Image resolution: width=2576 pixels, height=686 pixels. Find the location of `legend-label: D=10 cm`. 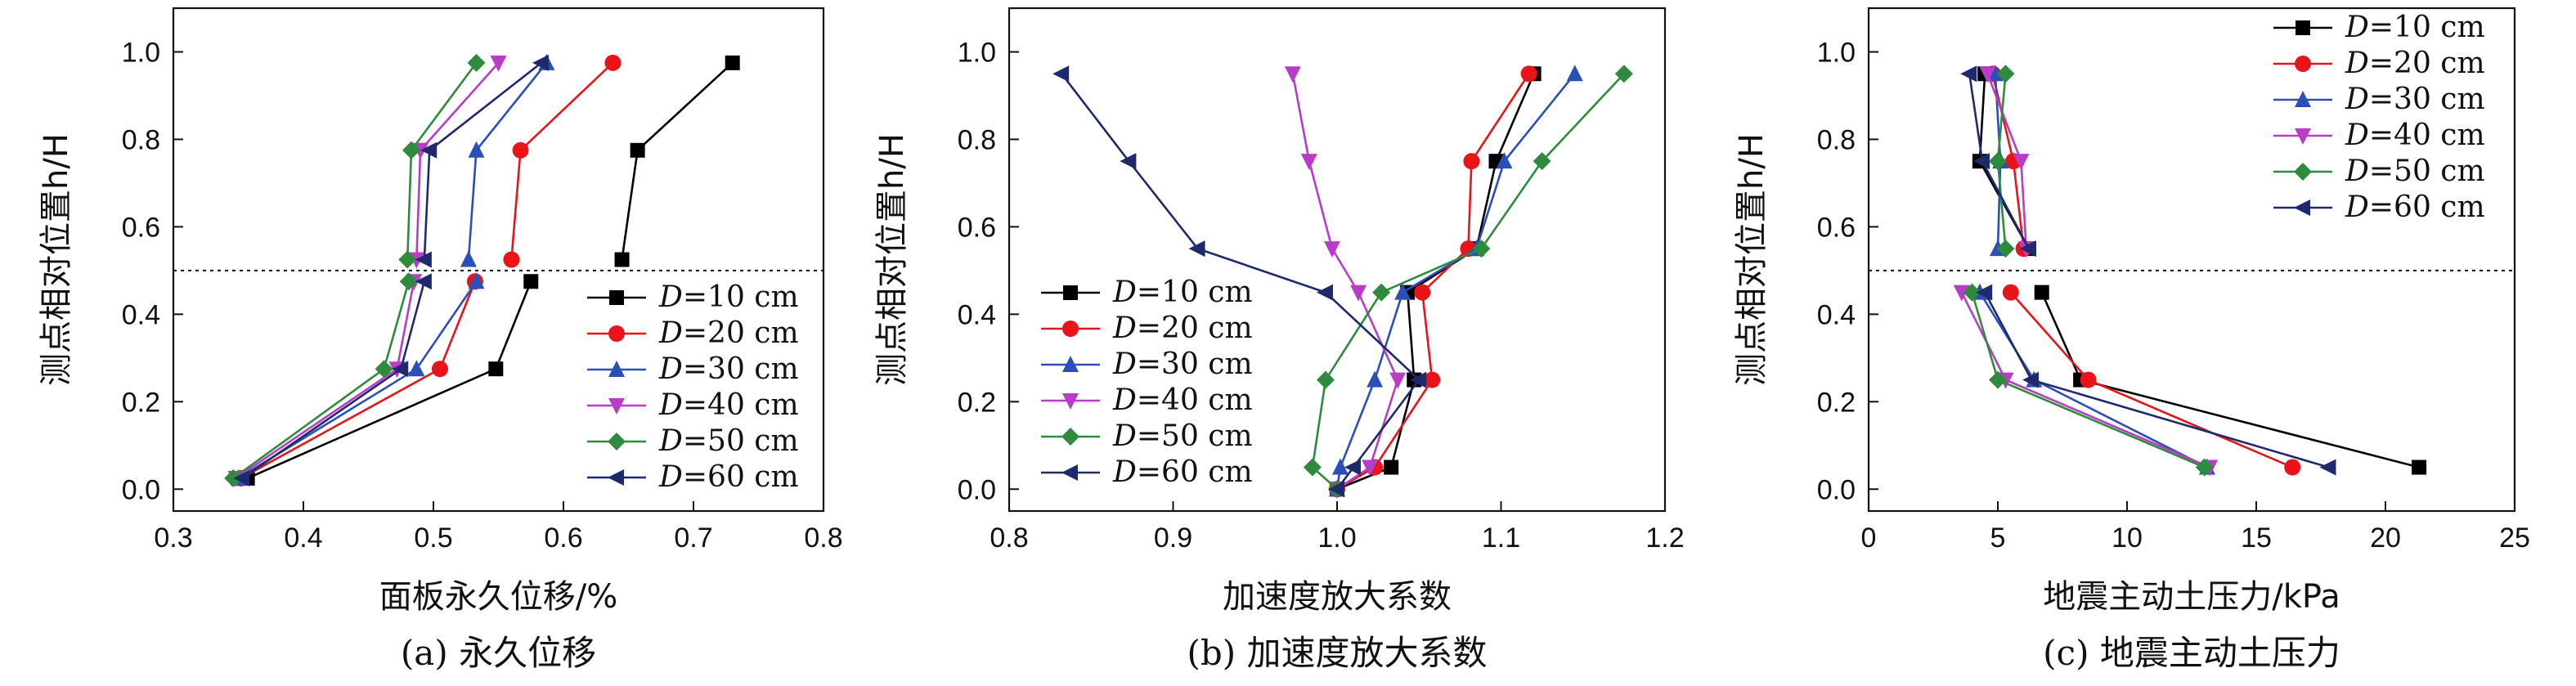

legend-label: D=10 cm is located at coordinates (1182, 292).